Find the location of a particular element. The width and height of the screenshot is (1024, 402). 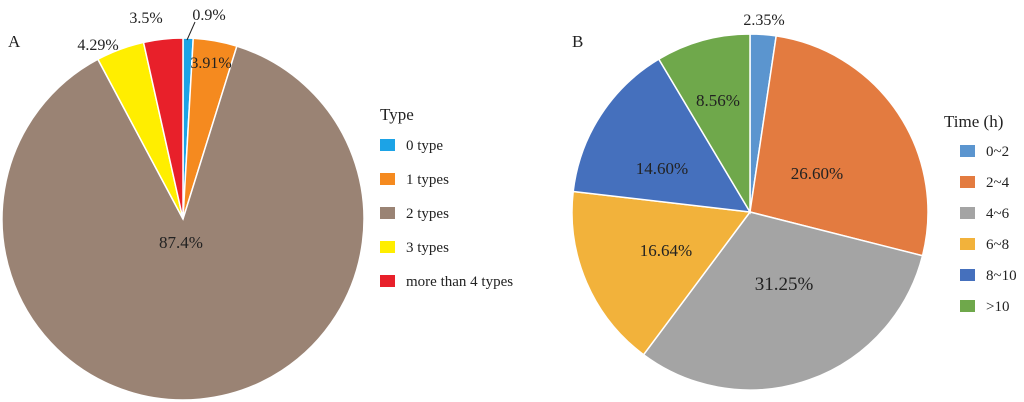

value-label-1-types: 3.91% is located at coordinates (210, 63).